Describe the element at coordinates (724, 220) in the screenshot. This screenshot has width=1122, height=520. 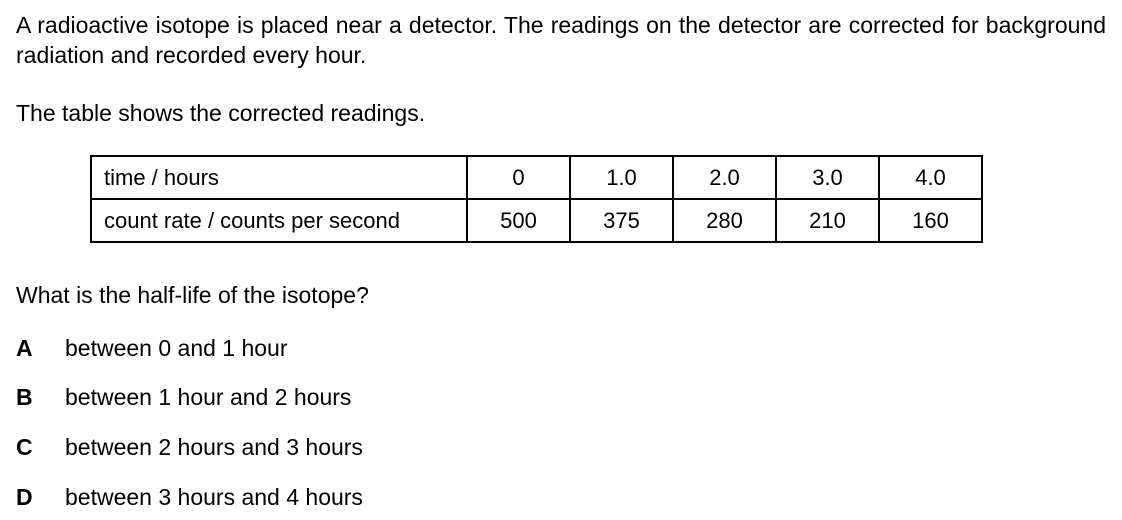
I see `cell-count-2: 280` at that location.